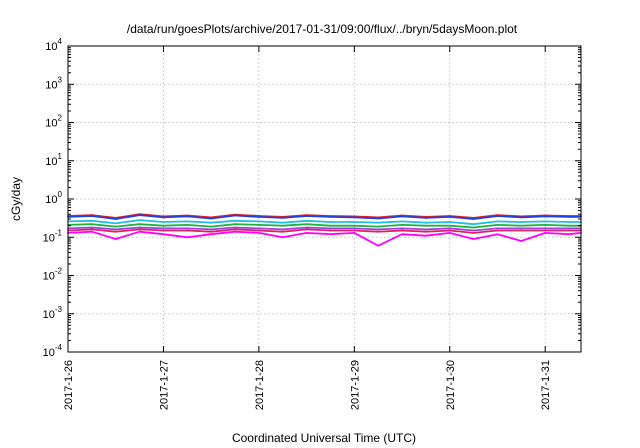 Image resolution: width=640 pixels, height=448 pixels. What do you see at coordinates (53, 122) in the screenshot?
I see `y-tick-label: 10²` at bounding box center [53, 122].